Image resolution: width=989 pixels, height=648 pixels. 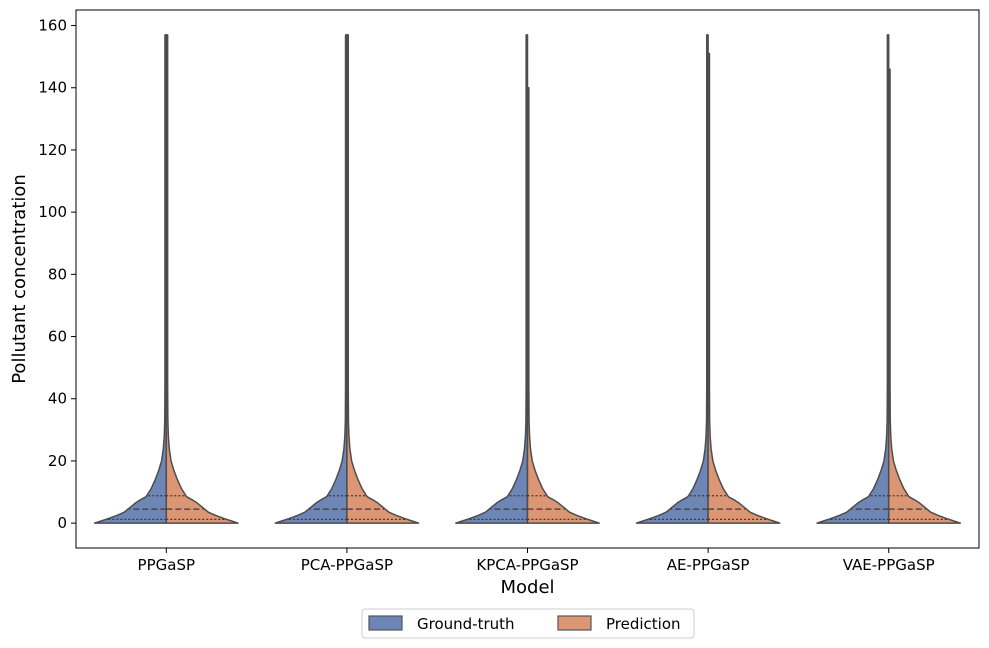 What do you see at coordinates (19, 279) in the screenshot?
I see `y-axis-label: Pollutant concentration` at bounding box center [19, 279].